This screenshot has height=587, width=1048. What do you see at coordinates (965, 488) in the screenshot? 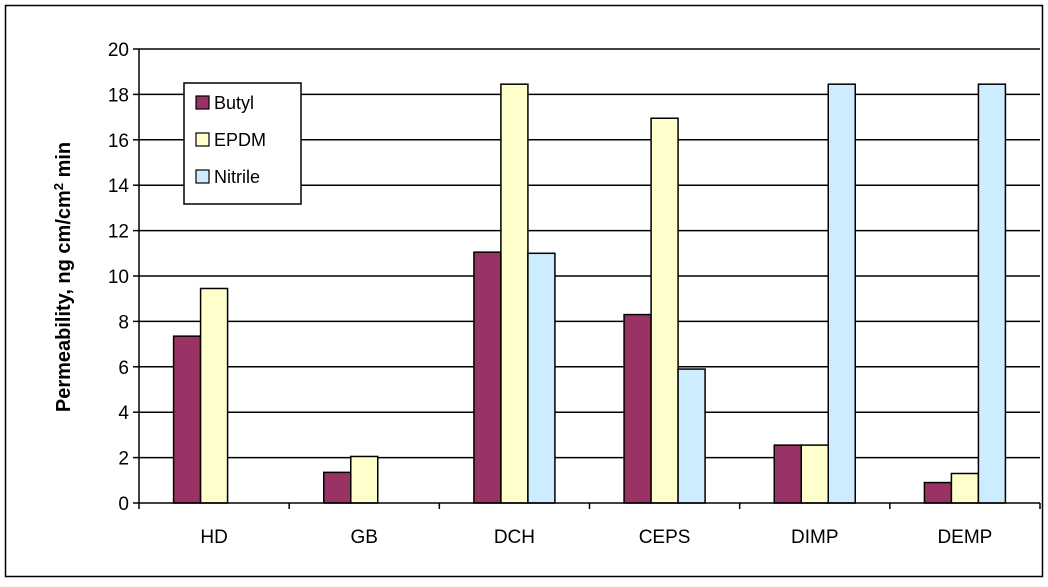
I see `bar-epdm-demp` at bounding box center [965, 488].